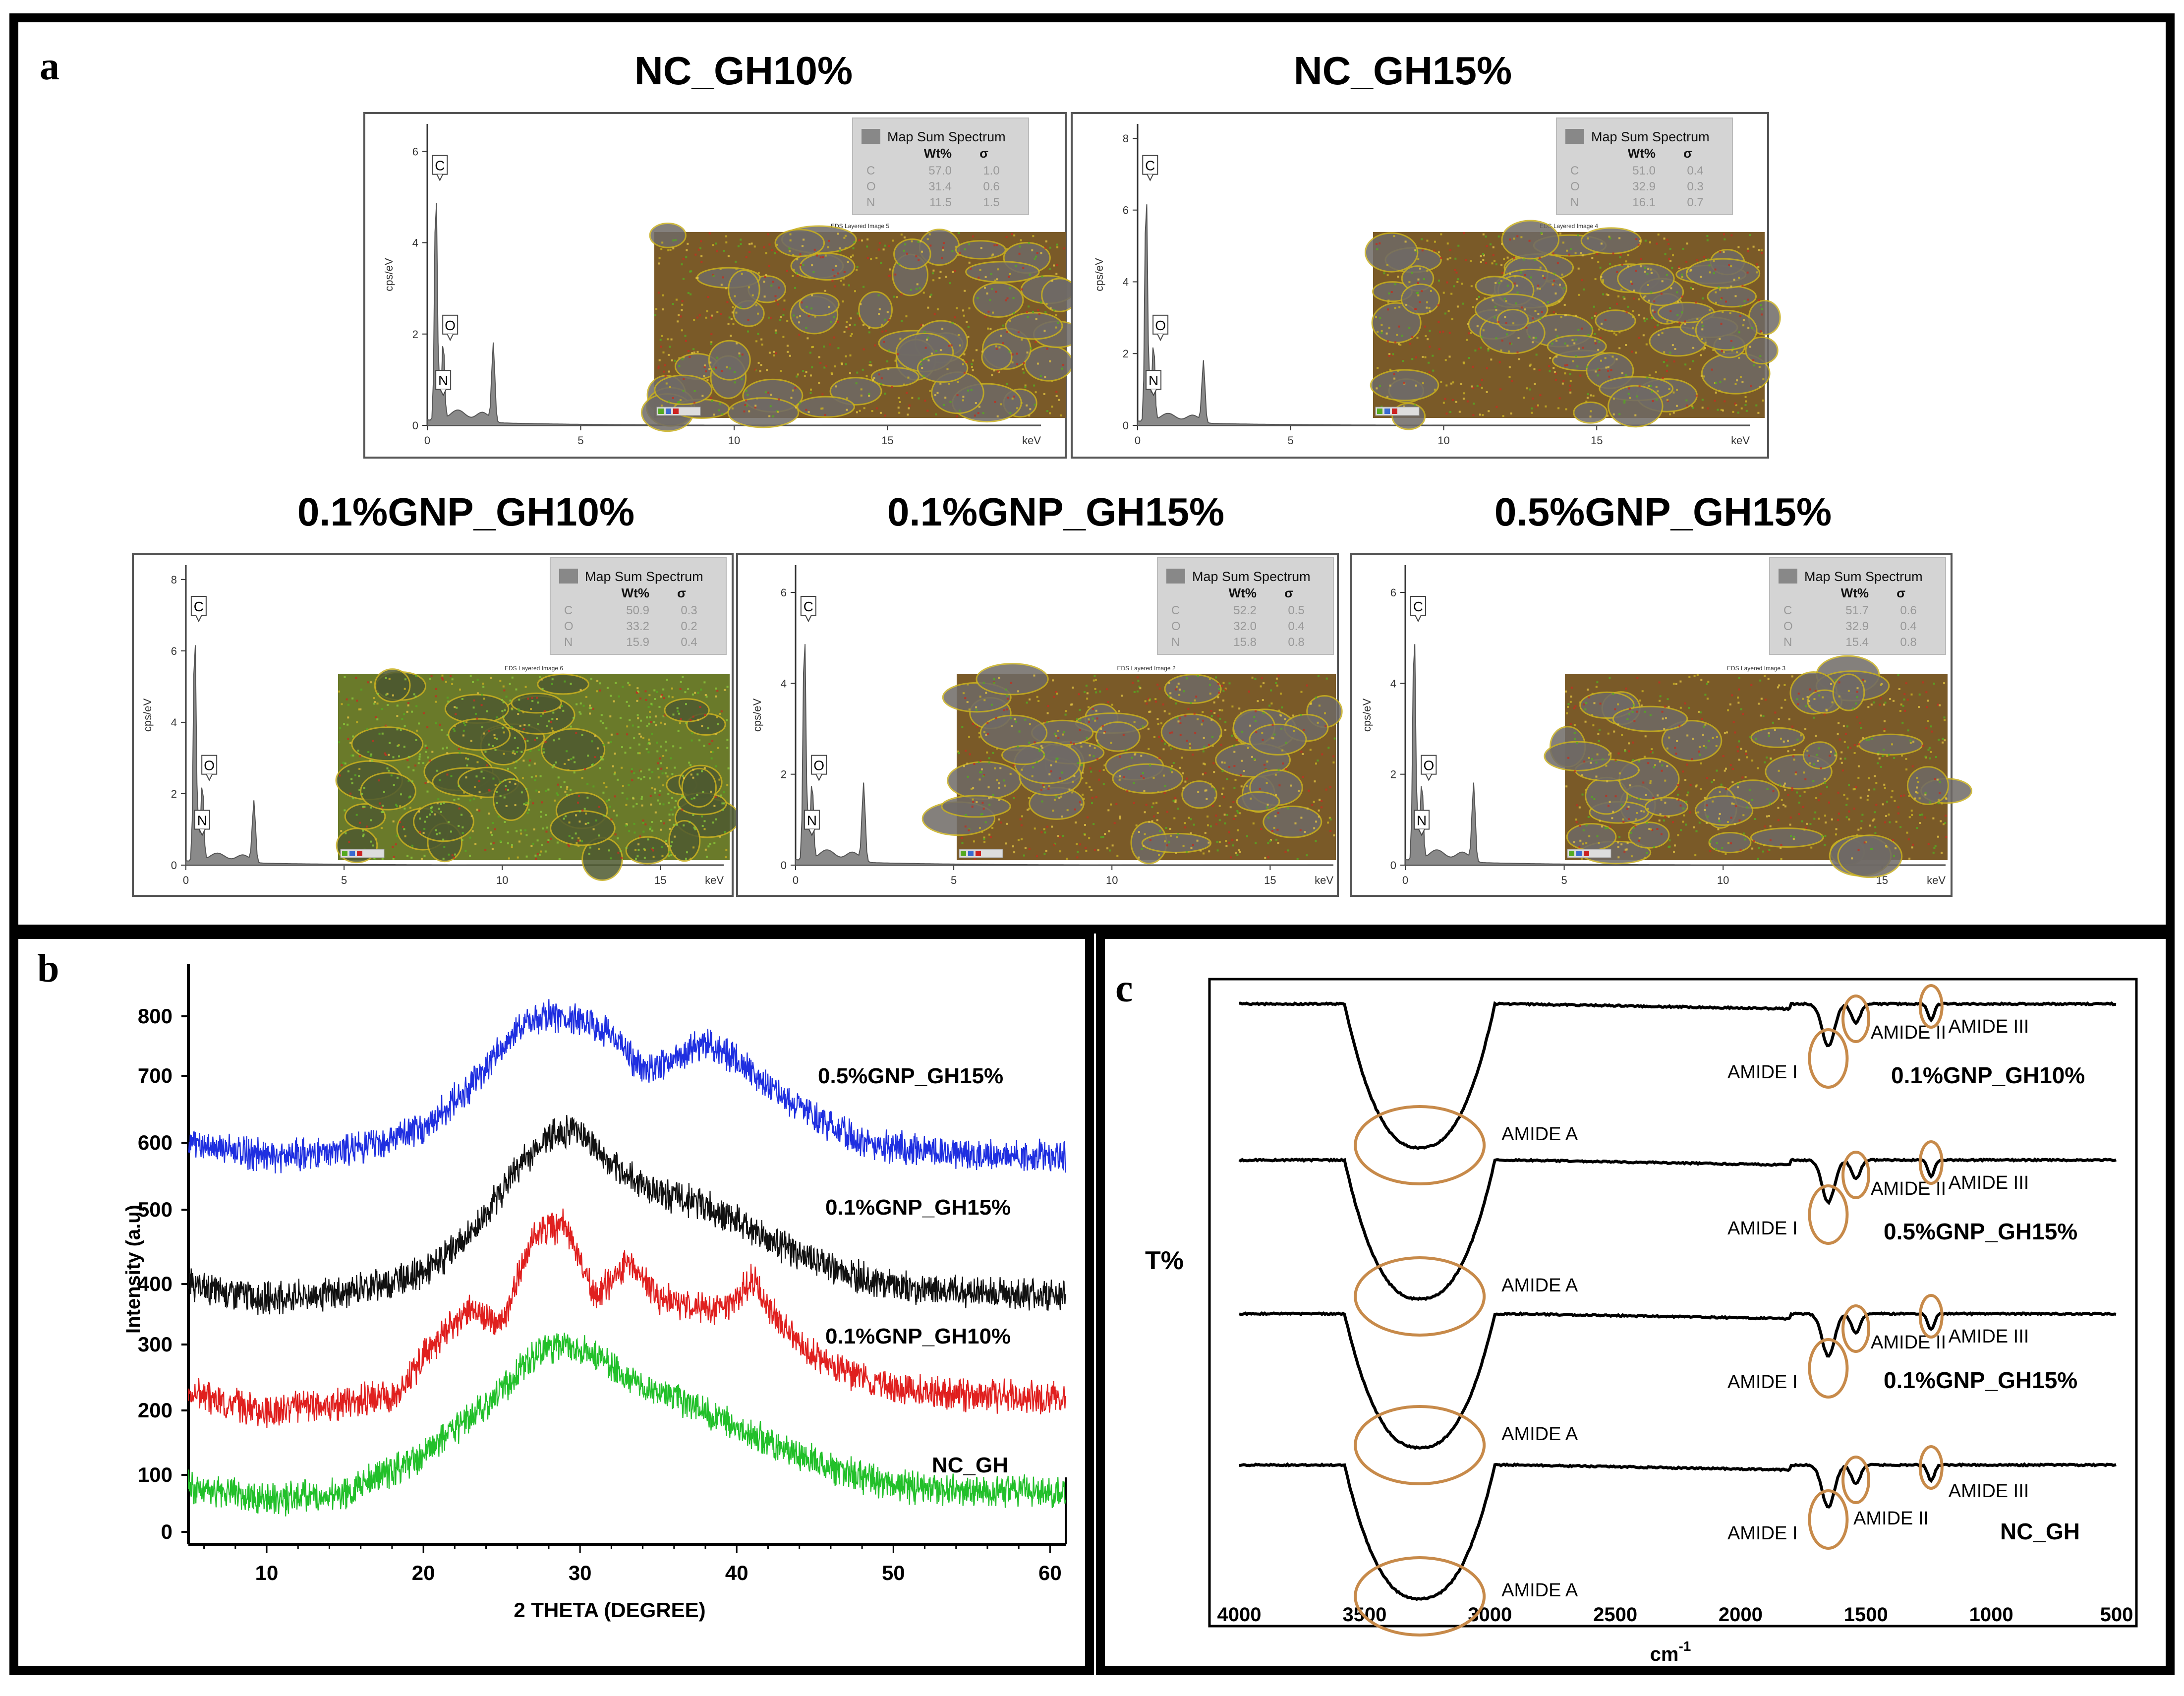 The height and width of the screenshot is (1696, 2184). Describe the element at coordinates (861, 327) in the screenshot. I see `eds-layered-map: EDS Layered Image 5` at that location.